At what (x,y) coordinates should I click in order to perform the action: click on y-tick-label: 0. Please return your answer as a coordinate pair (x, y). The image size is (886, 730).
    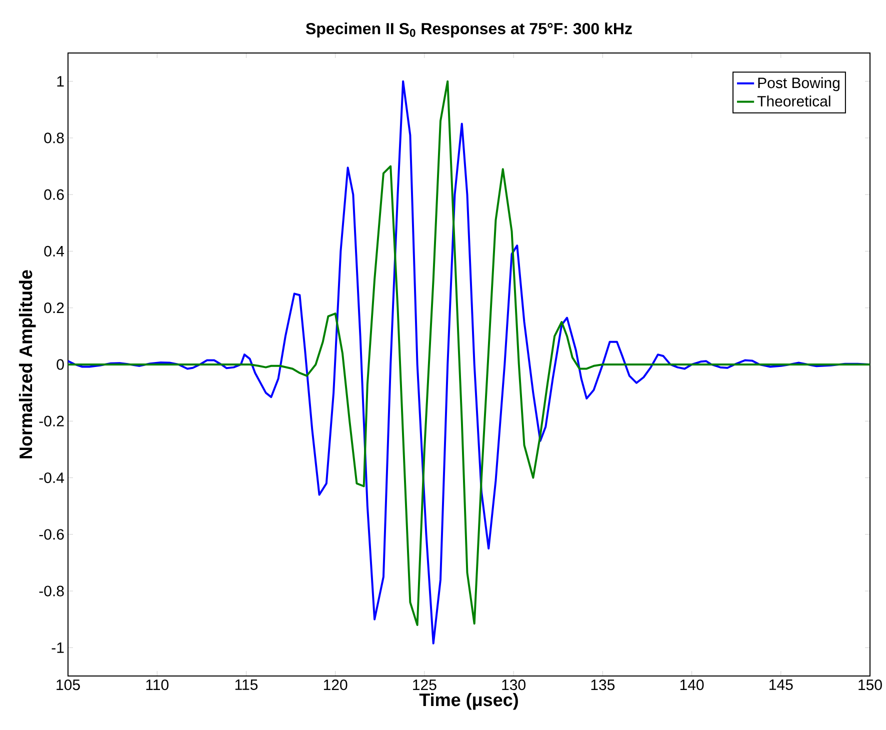
    Looking at the image, I should click on (60, 364).